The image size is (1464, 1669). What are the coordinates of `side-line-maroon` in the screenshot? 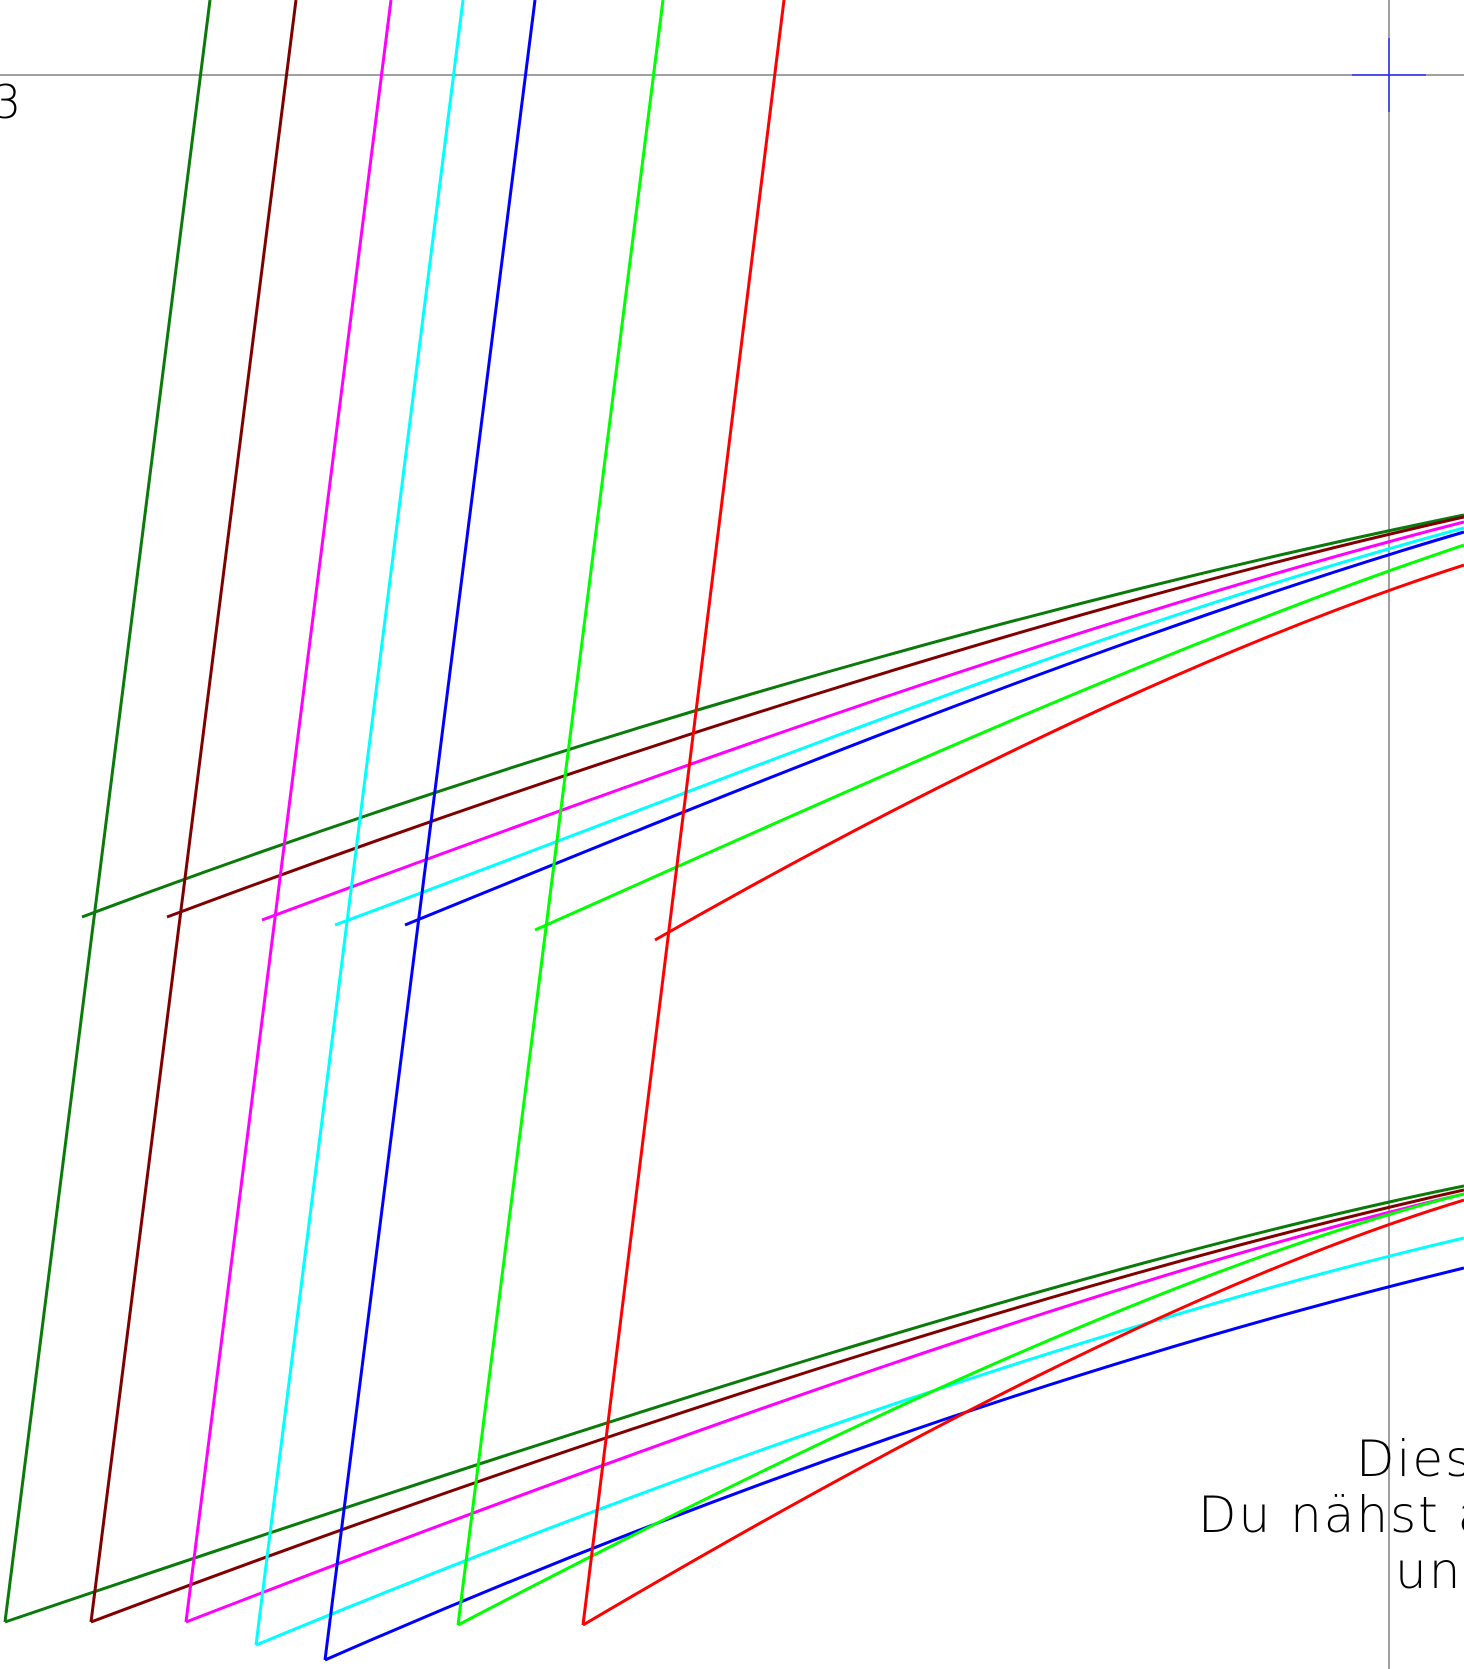 It's located at (193, 811).